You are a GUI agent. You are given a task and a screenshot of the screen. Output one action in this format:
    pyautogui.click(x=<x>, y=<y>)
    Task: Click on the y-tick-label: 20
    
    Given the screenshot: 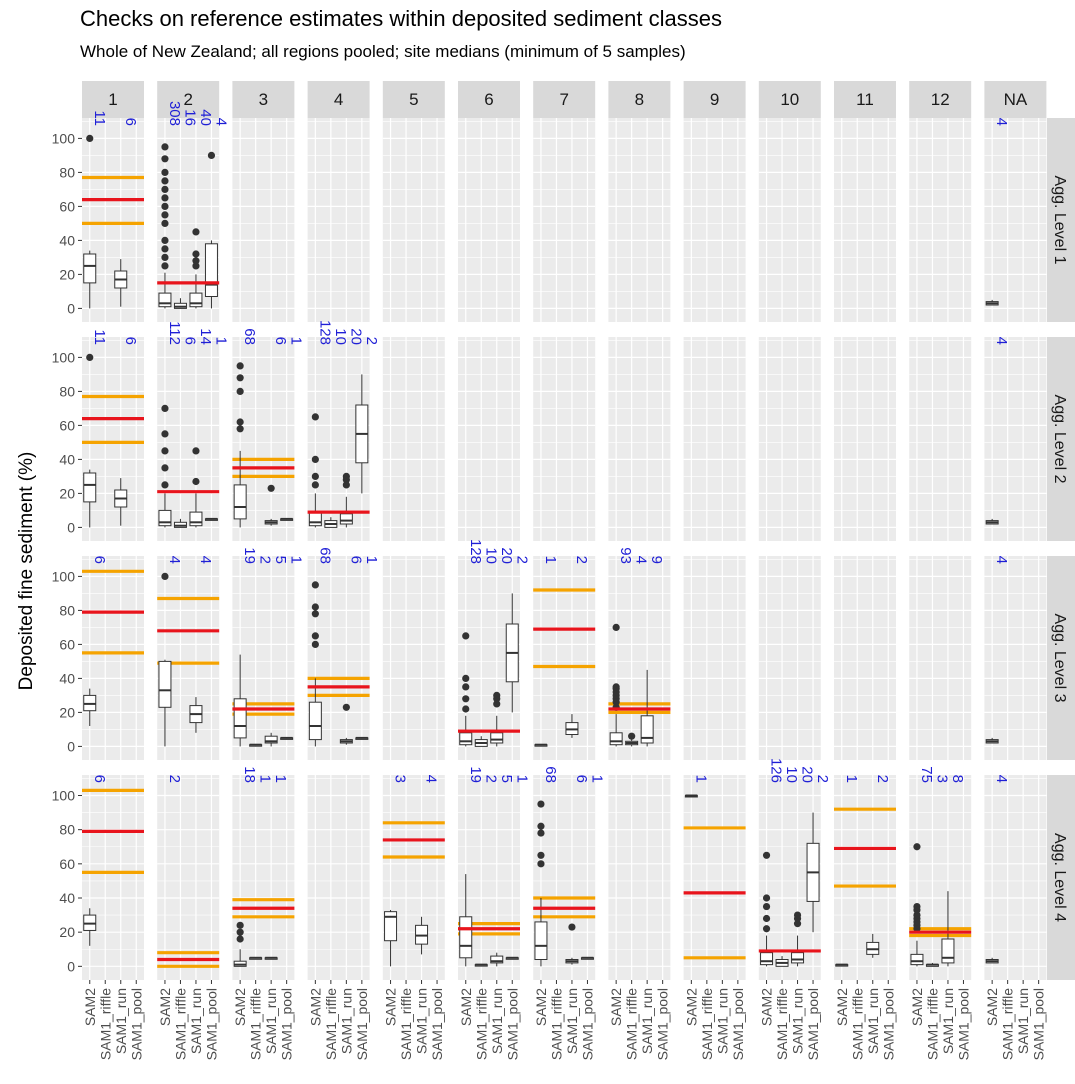 What is the action you would take?
    pyautogui.click(x=67, y=712)
    